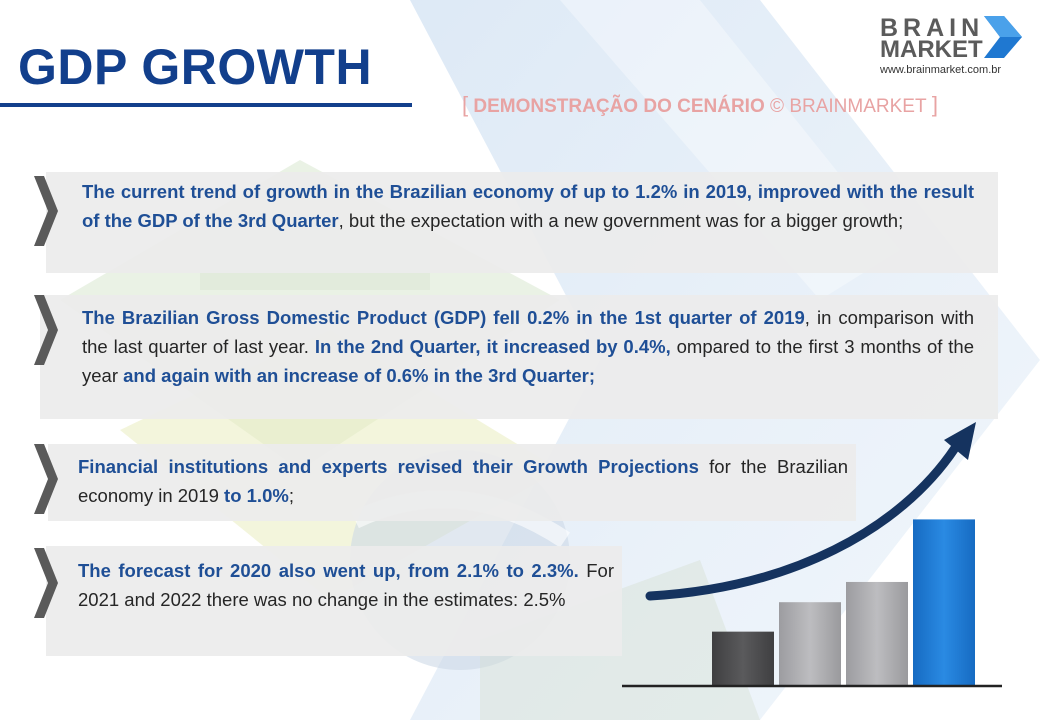 This screenshot has width=1040, height=720. I want to click on logo-word-brain: BRAIN, so click(932, 28).